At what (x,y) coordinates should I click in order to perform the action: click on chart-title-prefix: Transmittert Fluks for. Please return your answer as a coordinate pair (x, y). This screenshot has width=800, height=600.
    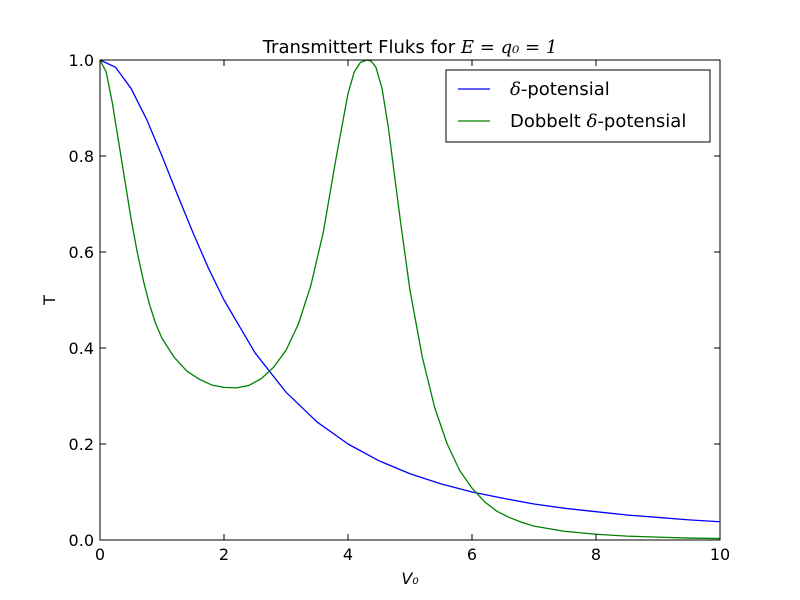
    Looking at the image, I should click on (361, 47).